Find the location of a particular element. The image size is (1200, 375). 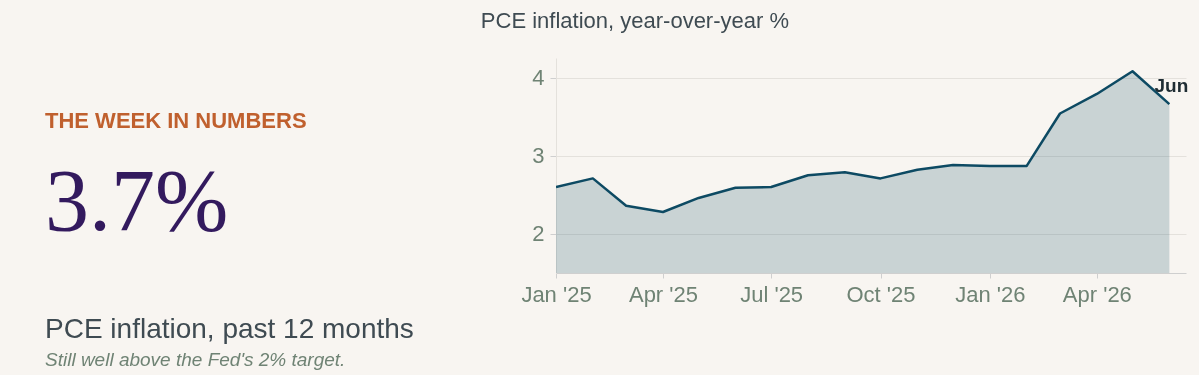

x-tick-label: Jan '25 is located at coordinates (556, 294).